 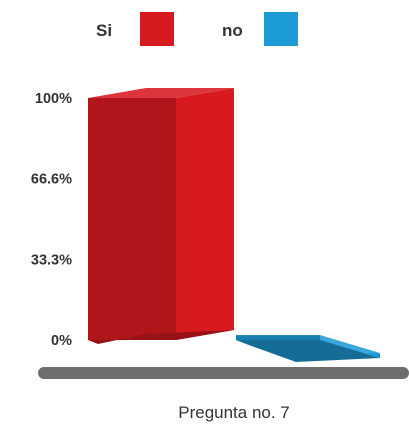 What do you see at coordinates (223, 373) in the screenshot?
I see `x-axis-baseline` at bounding box center [223, 373].